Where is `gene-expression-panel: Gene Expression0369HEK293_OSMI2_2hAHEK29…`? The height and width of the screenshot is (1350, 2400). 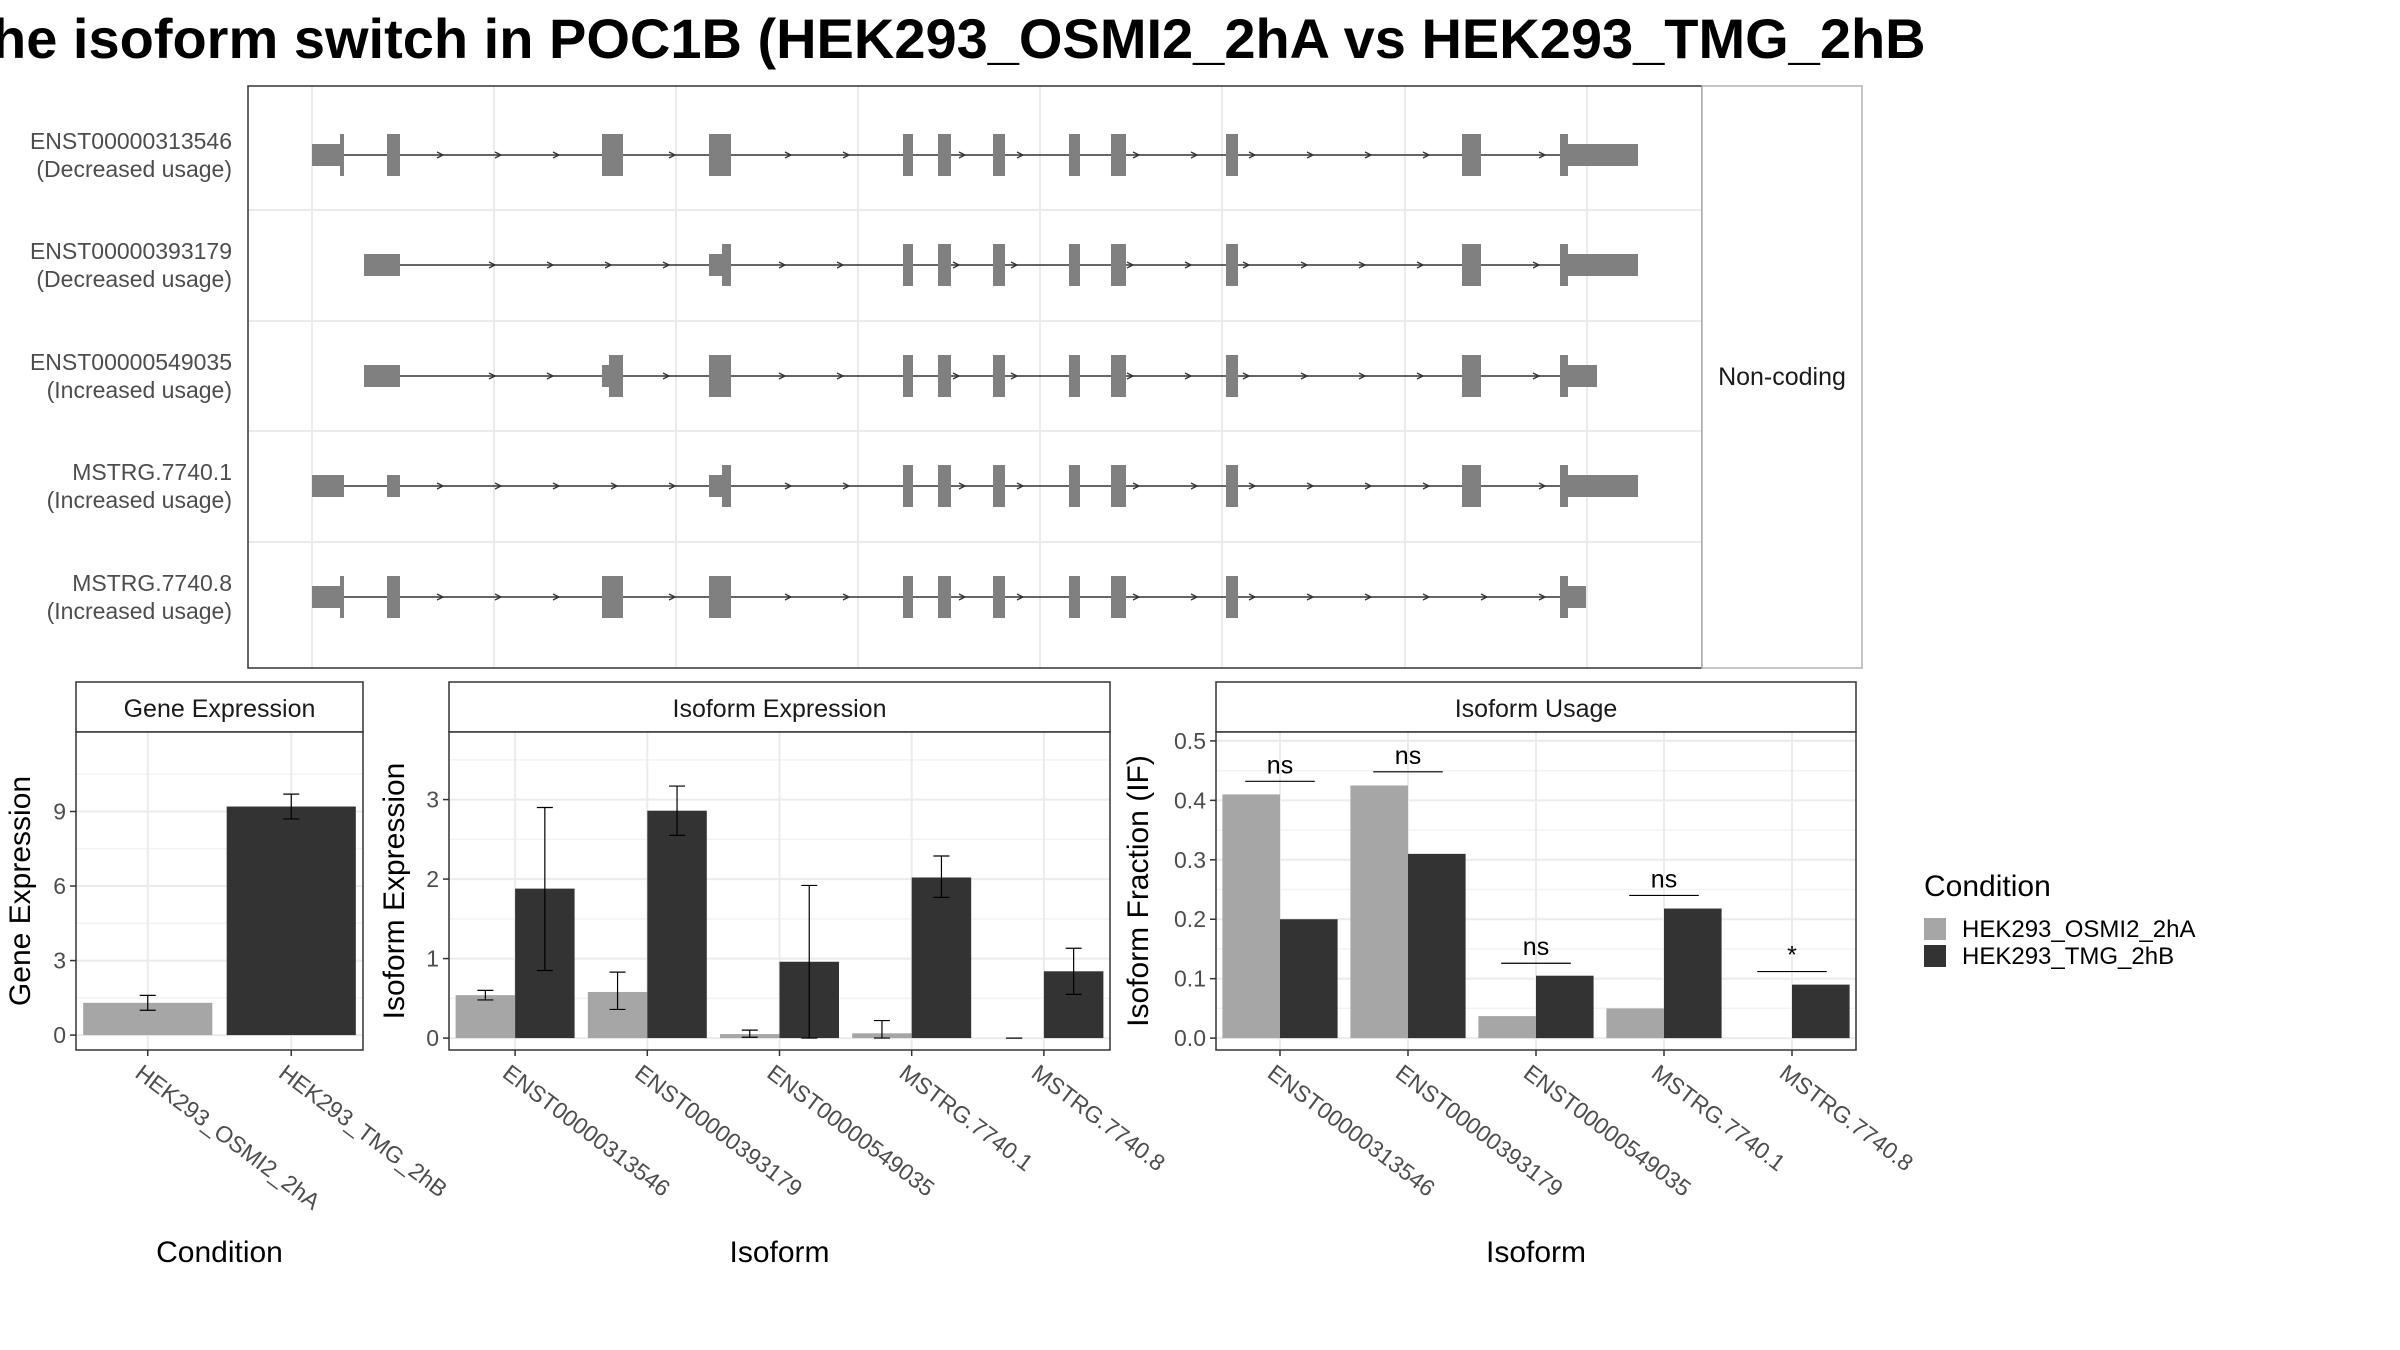
gene-expression-panel: Gene Expression0369HEK293_OSMI2_2hAHEK29… is located at coordinates (228, 975).